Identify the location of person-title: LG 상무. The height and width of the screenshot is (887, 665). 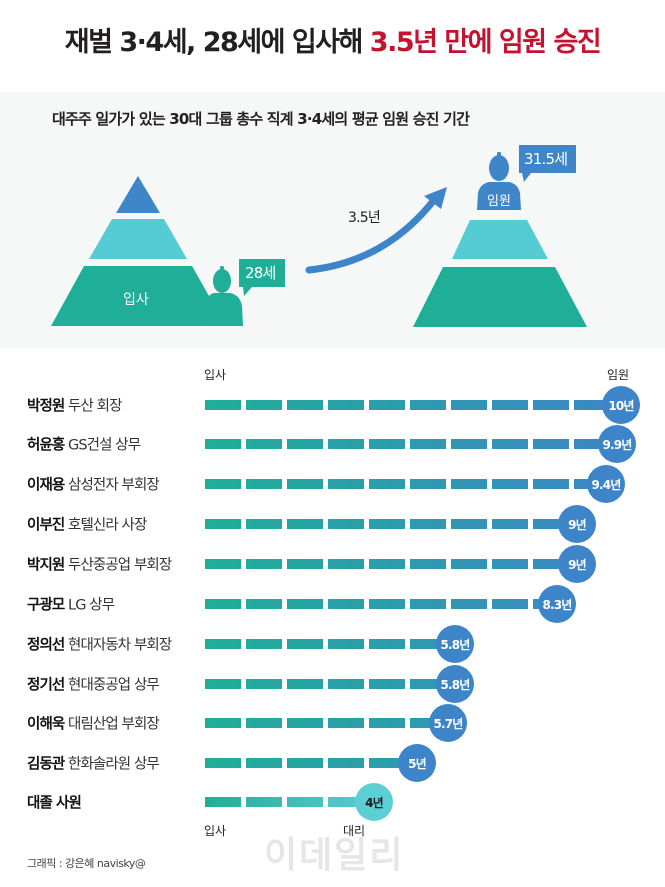
(89, 605).